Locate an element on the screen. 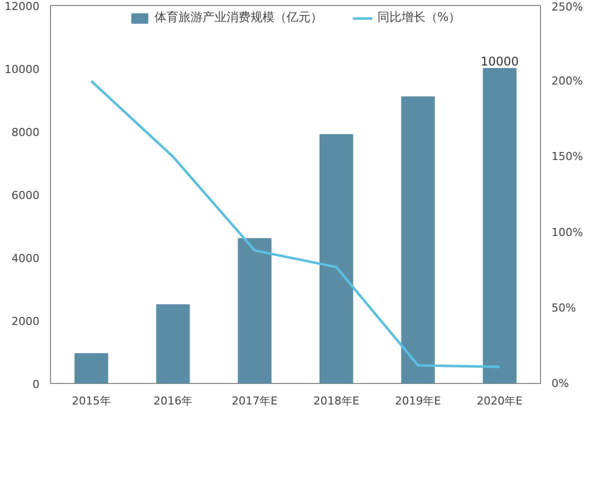 Image resolution: width=600 pixels, height=480 pixels. y2-tick-label: 50% is located at coordinates (564, 307).